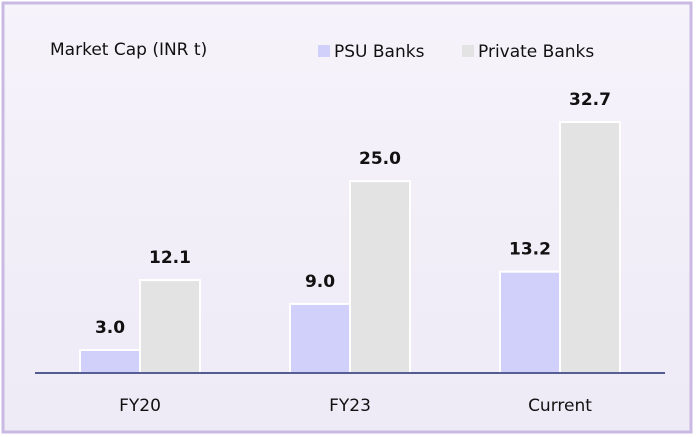 The height and width of the screenshot is (437, 696). I want to click on value-label: 12.1, so click(170, 258).